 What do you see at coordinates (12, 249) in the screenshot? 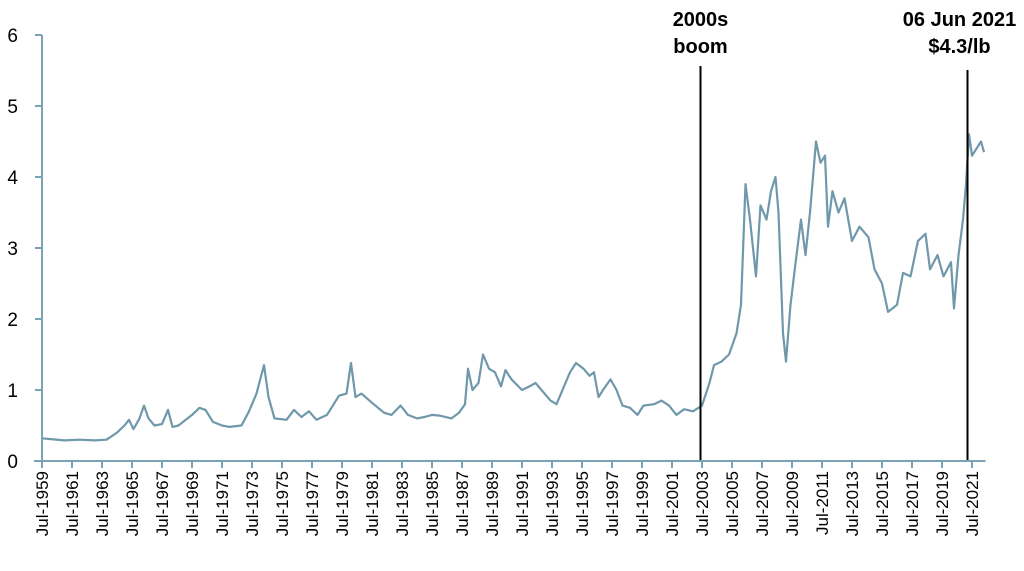
I see `y-tick-label: 3` at bounding box center [12, 249].